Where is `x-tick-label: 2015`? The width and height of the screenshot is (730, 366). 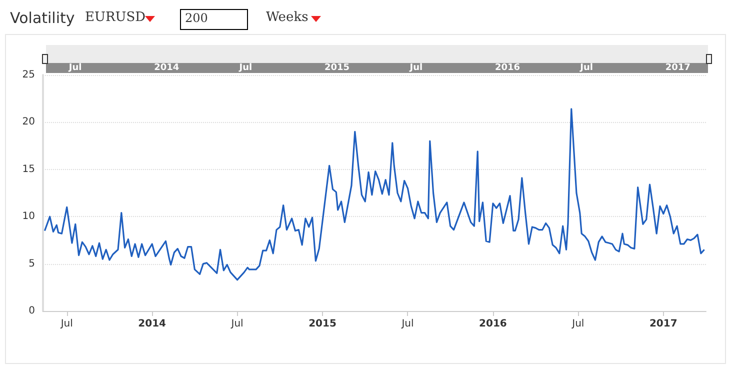
x-tick-label: 2015 is located at coordinates (322, 324).